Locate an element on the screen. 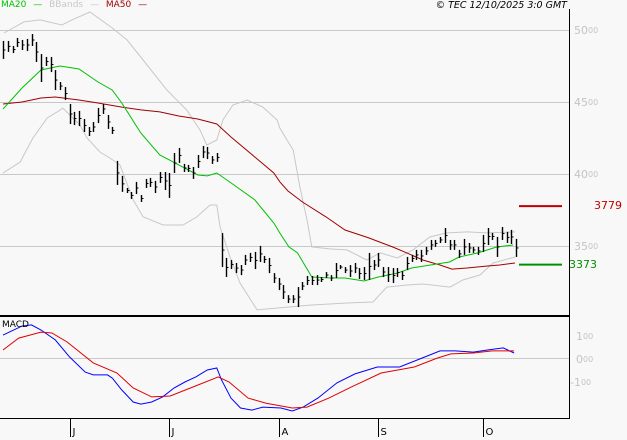 Image resolution: width=627 pixels, height=440 pixels. marker-label-3373: 3373 is located at coordinates (583, 264).